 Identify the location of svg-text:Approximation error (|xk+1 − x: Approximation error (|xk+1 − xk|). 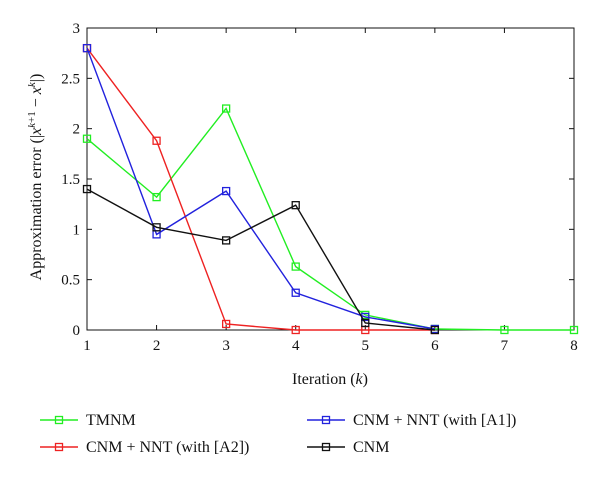
(35, 177).